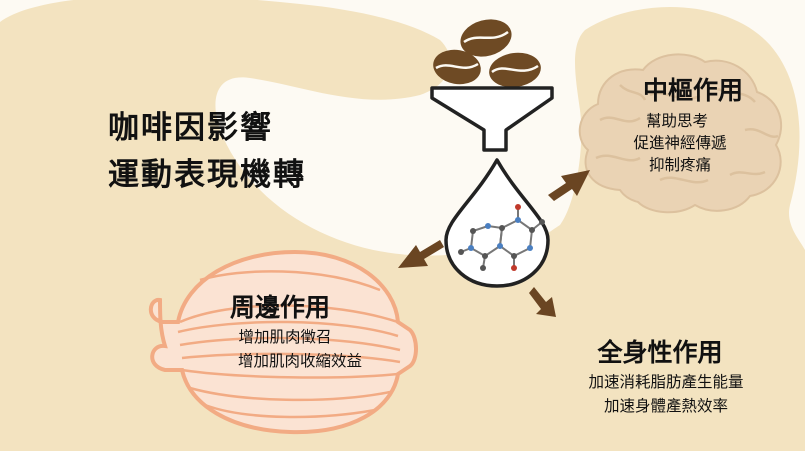  What do you see at coordinates (677, 121) in the screenshot?
I see `central-effect-item-1: 幫助思考` at bounding box center [677, 121].